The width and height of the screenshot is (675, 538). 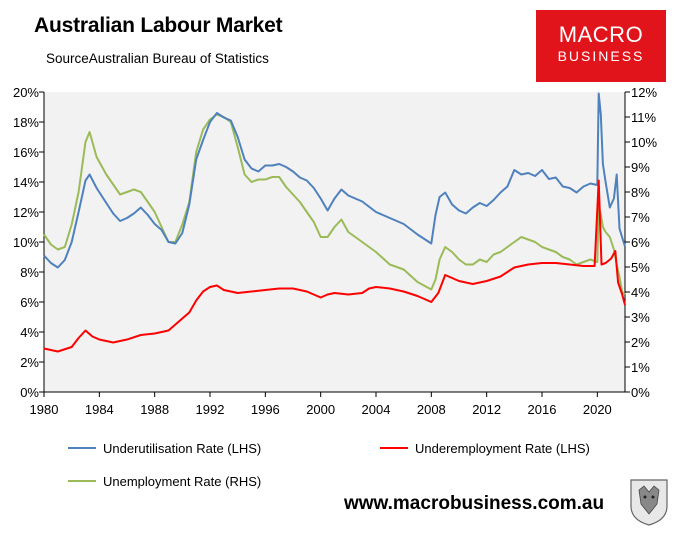 What do you see at coordinates (640, 342) in the screenshot?
I see `y-right-tick-label: 2%` at bounding box center [640, 342].